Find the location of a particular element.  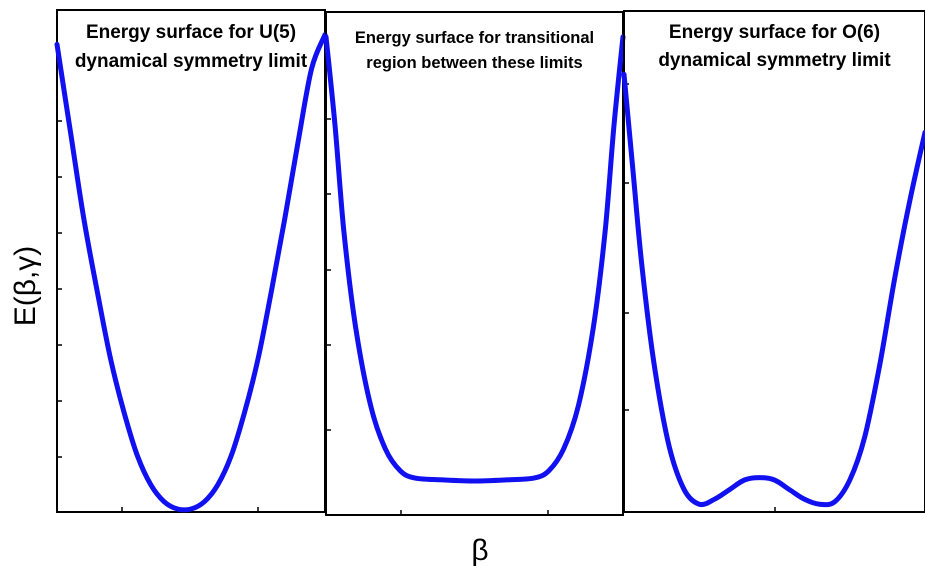

panel-title-line: Energy surface for U(5) is located at coordinates (191, 32).